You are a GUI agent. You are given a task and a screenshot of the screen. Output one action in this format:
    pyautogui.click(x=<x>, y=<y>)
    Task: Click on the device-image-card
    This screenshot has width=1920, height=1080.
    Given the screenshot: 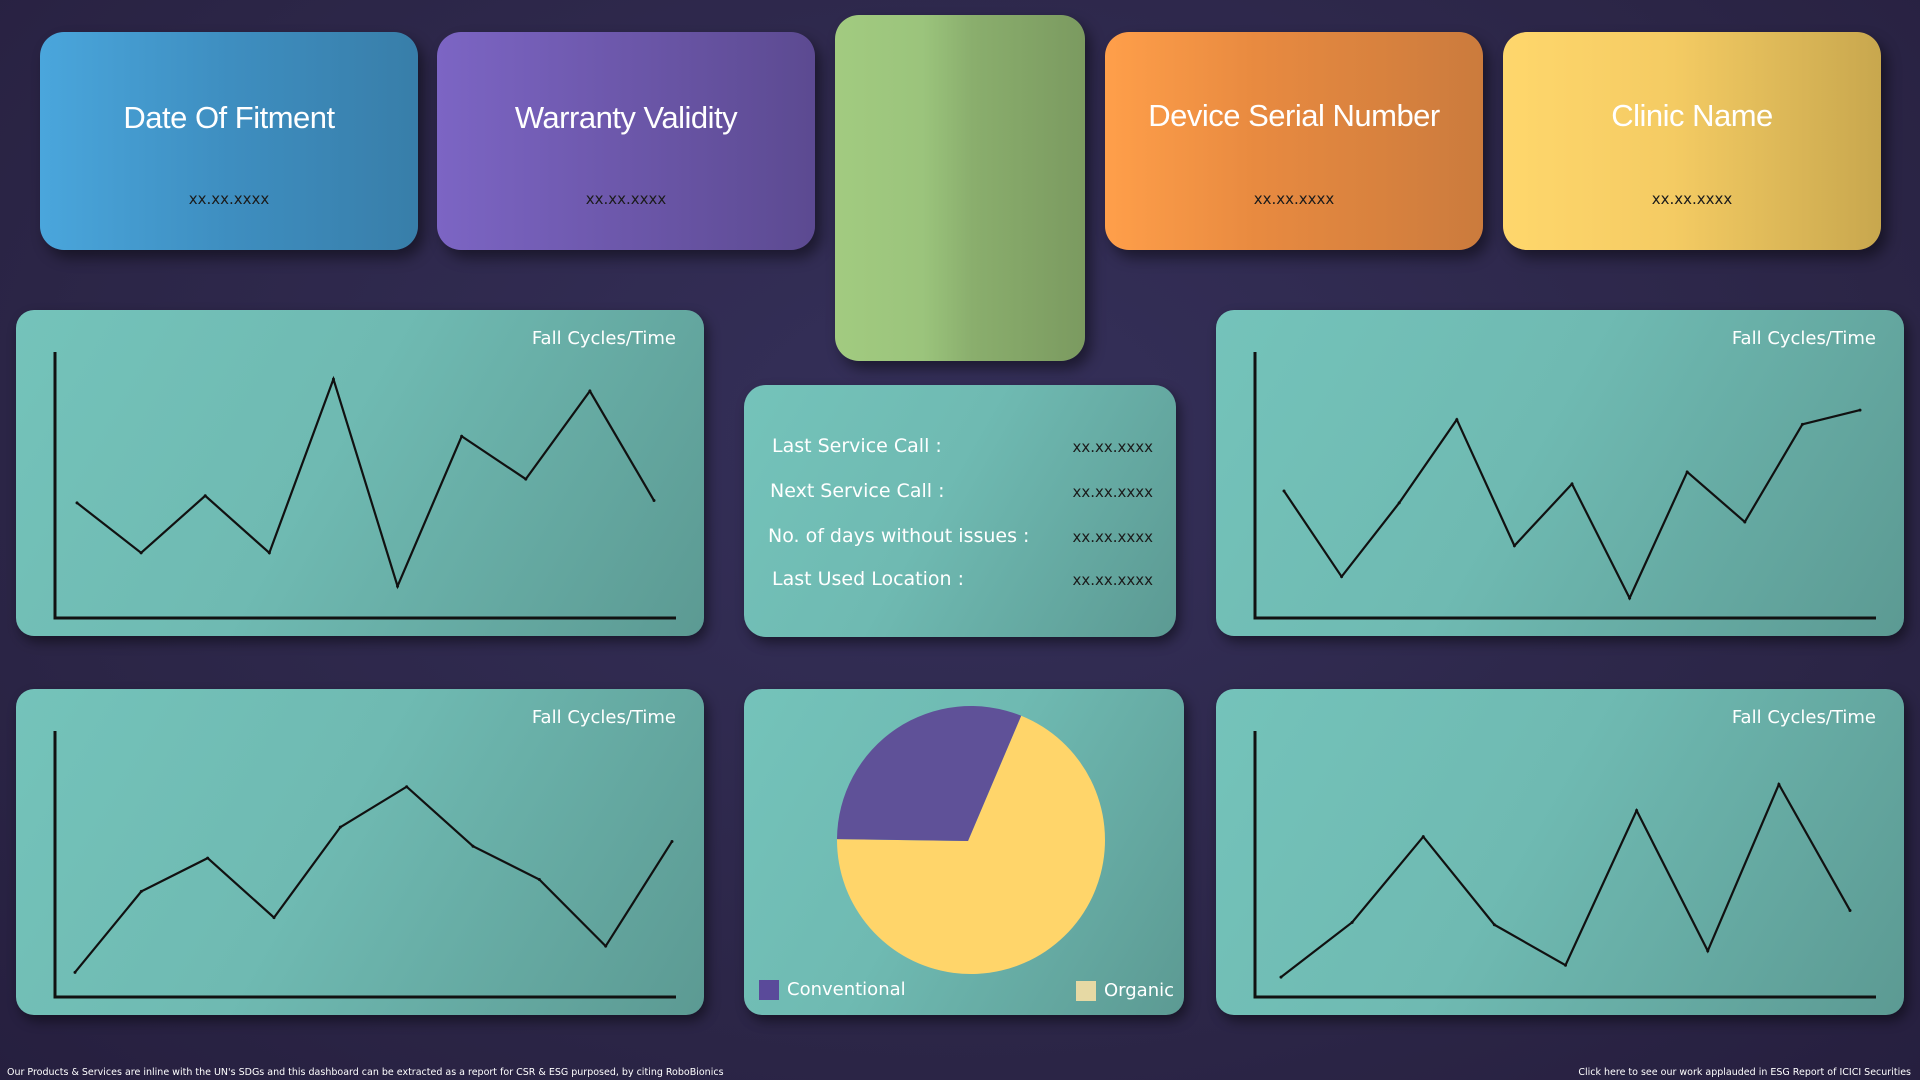 What is the action you would take?
    pyautogui.click(x=960, y=188)
    